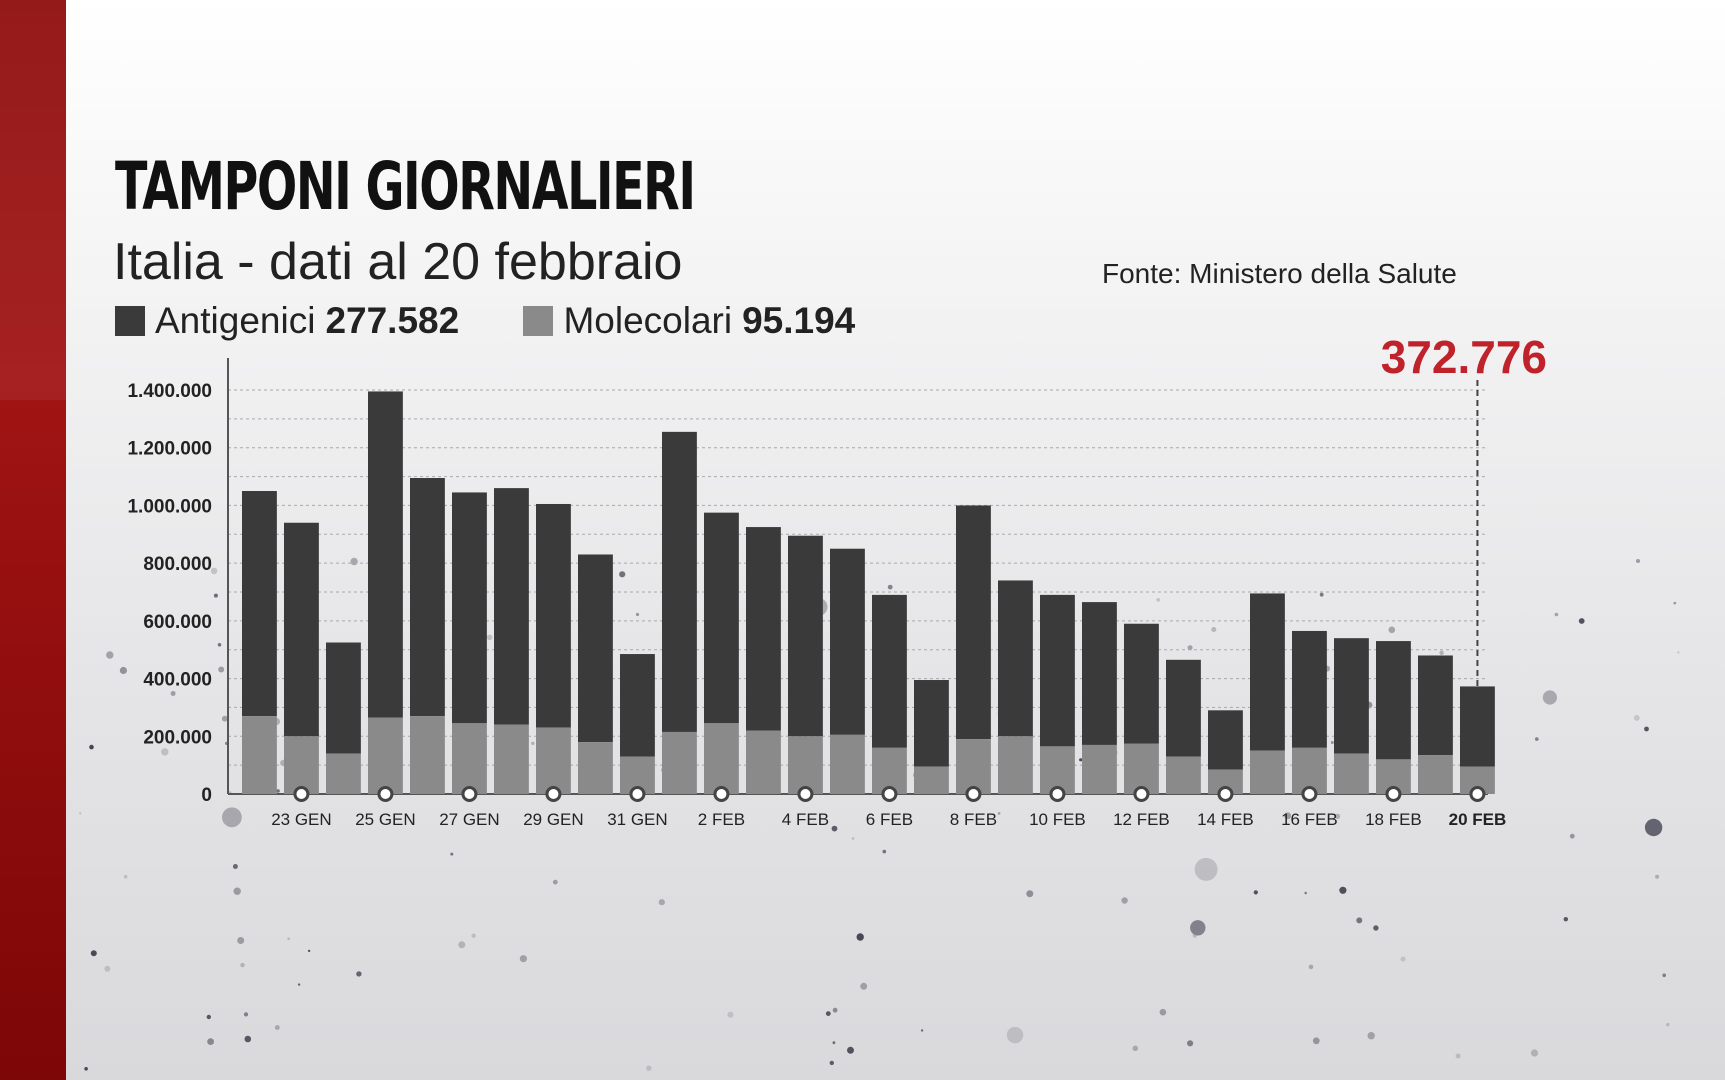 The width and height of the screenshot is (1725, 1080). Describe the element at coordinates (799, 320) in the screenshot. I see `legend-value-molecolari: 95.194` at that location.